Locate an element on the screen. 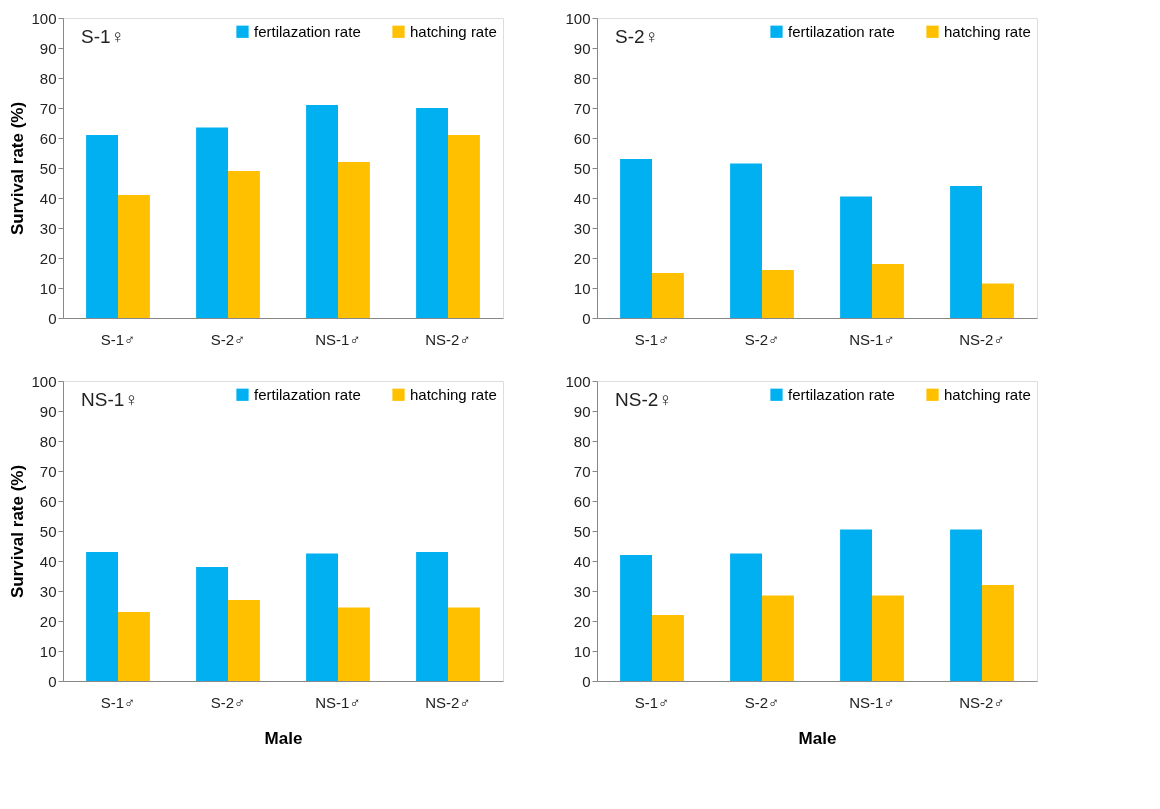  x-axis-title: Male is located at coordinates (283, 738).